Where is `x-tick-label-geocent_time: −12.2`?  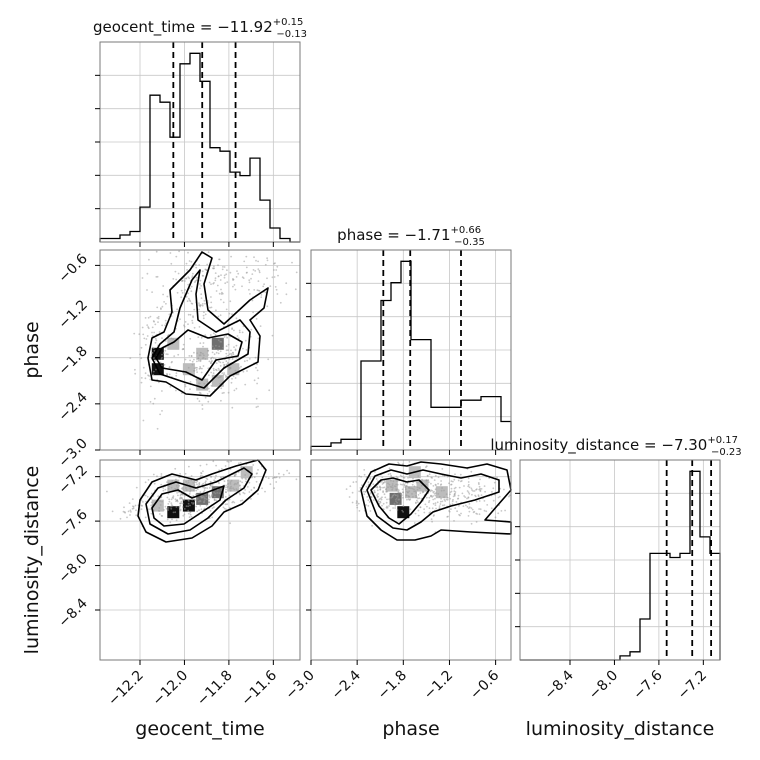 x-tick-label-geocent_time: −12.2 is located at coordinates (126, 689).